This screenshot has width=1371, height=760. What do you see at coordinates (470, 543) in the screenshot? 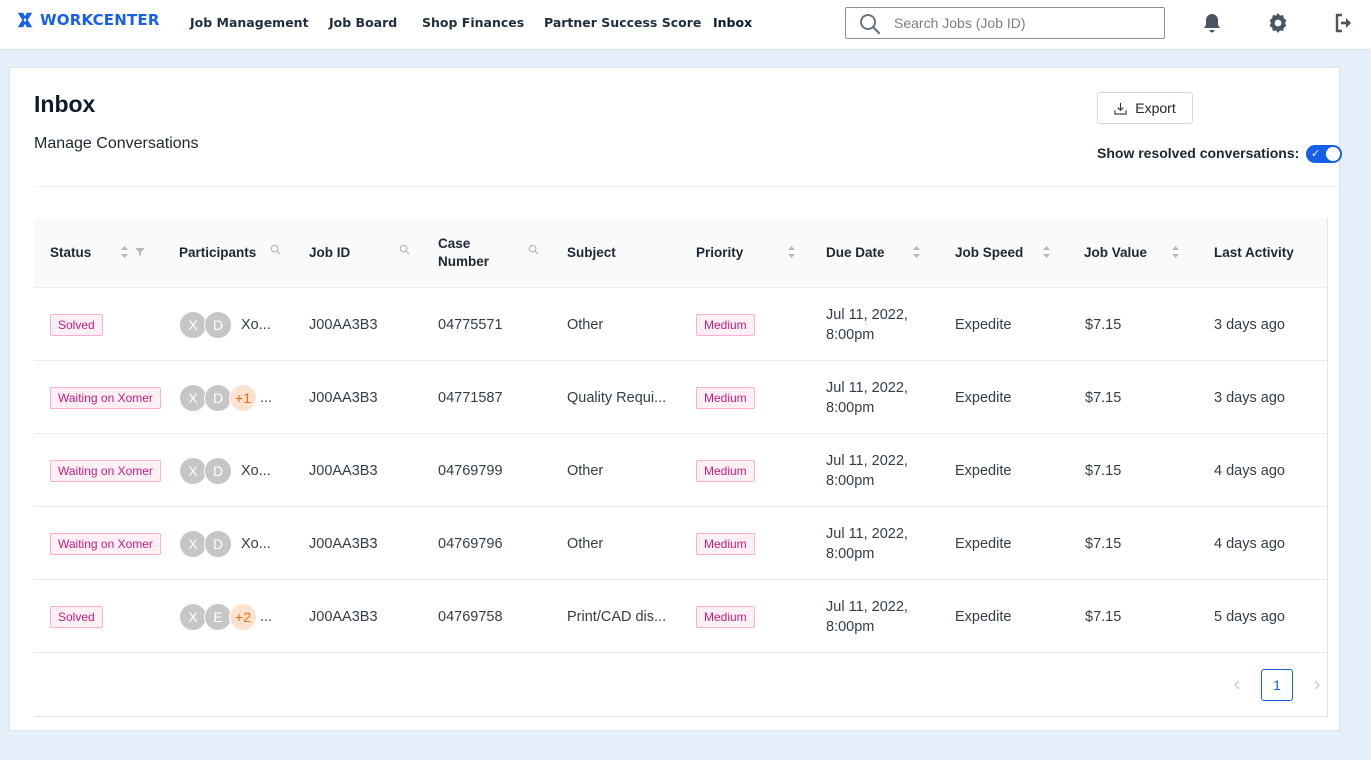
I see `case-number-cell: 04769796` at bounding box center [470, 543].